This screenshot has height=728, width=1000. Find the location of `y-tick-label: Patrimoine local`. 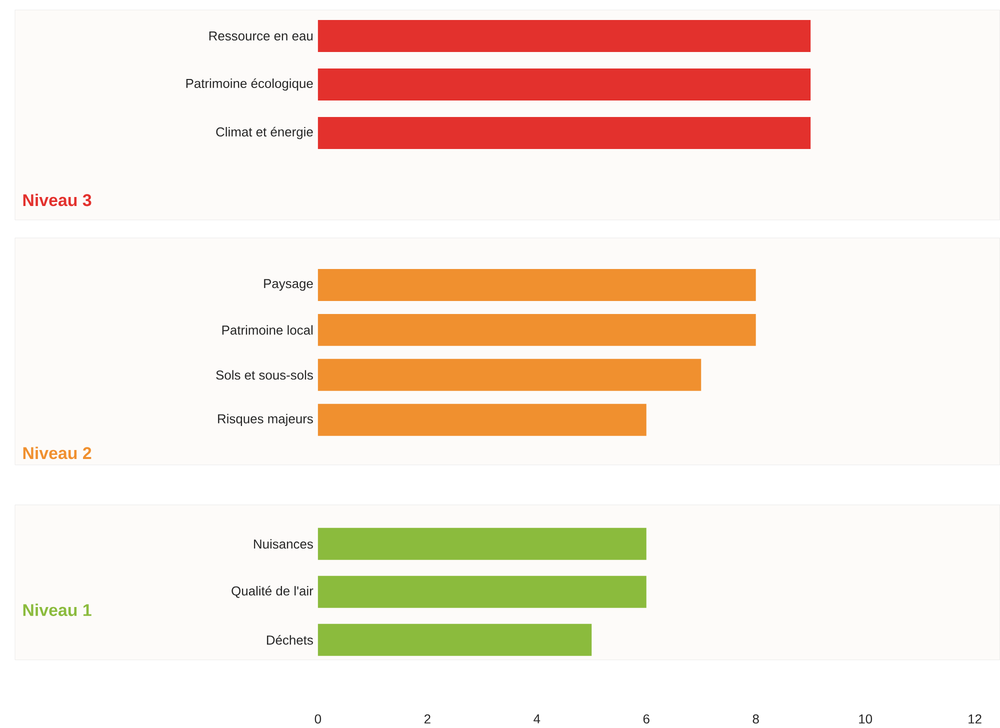

y-tick-label: Patrimoine local is located at coordinates (267, 330).